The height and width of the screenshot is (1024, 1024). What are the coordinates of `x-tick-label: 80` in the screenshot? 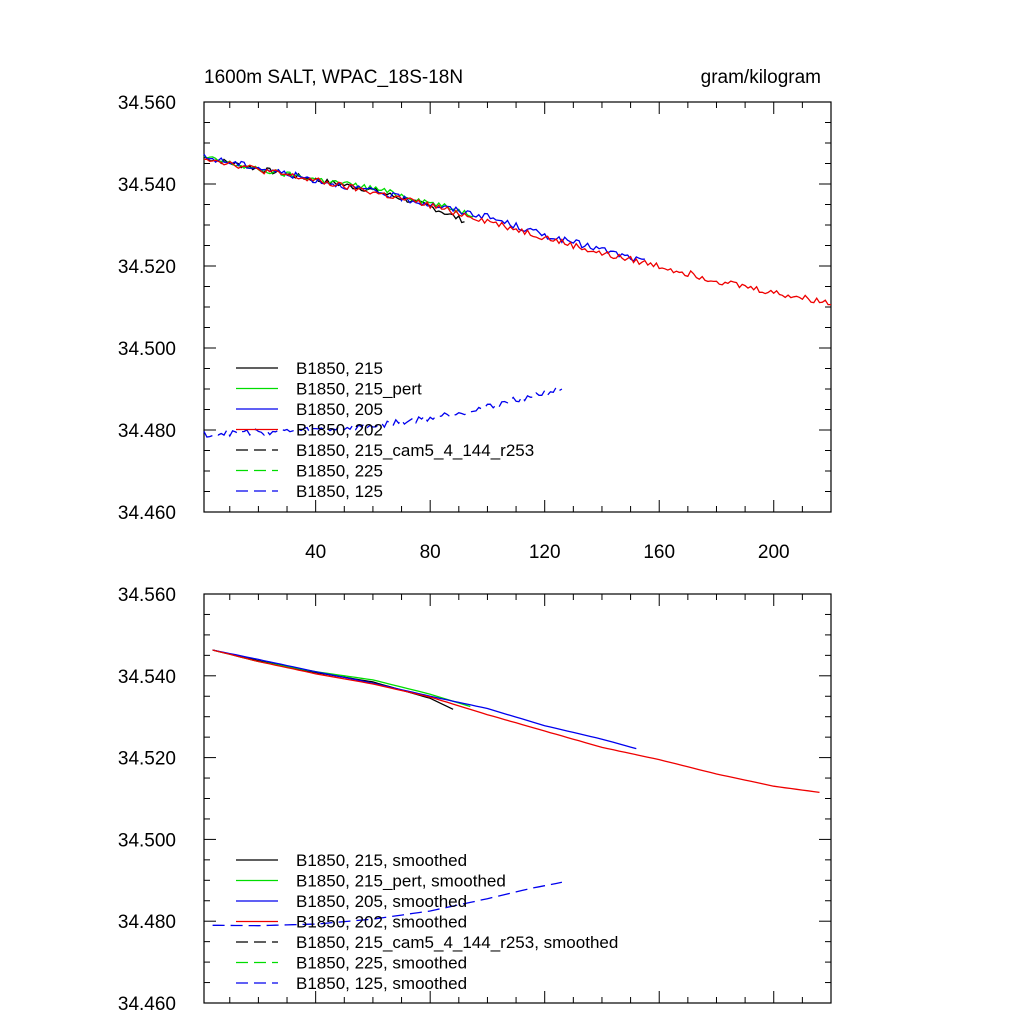 It's located at (430, 552).